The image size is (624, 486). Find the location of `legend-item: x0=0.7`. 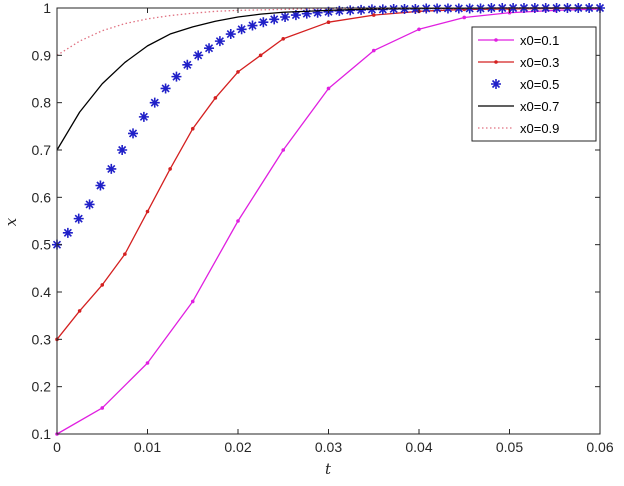

legend-item: x0=0.7 is located at coordinates (518, 106).